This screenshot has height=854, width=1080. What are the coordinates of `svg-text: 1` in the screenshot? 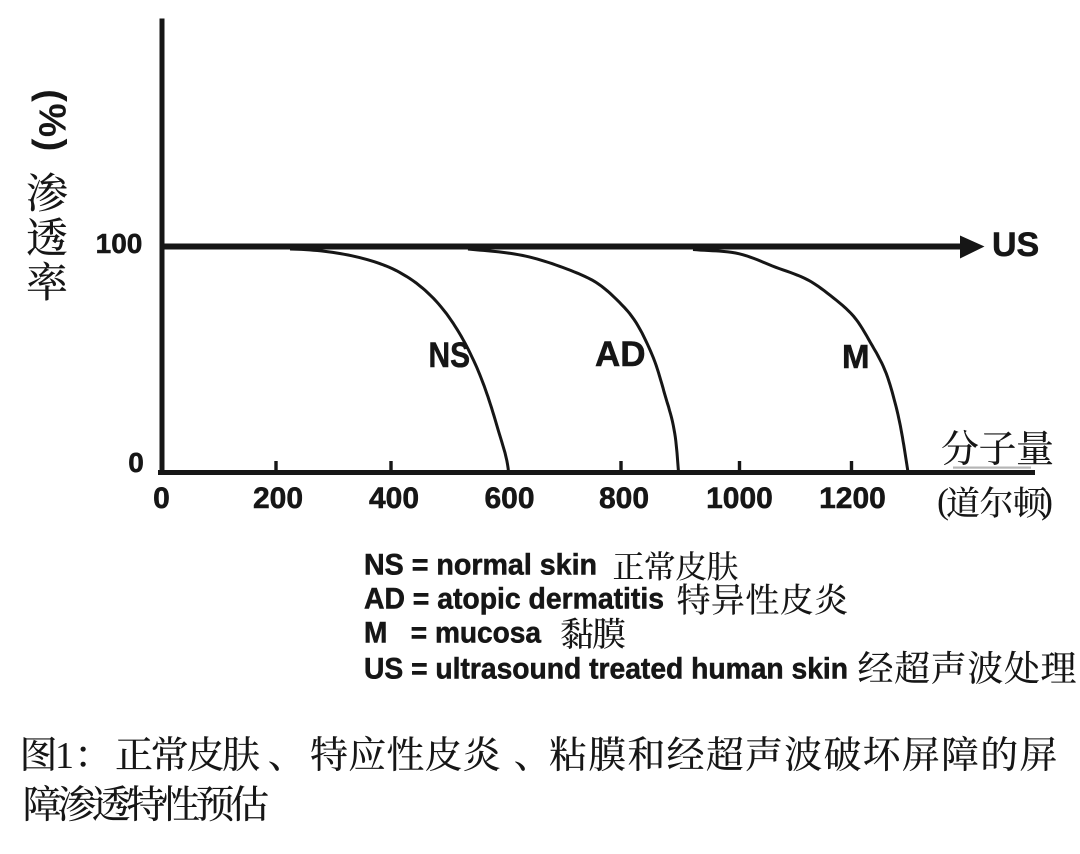 It's located at (64, 756).